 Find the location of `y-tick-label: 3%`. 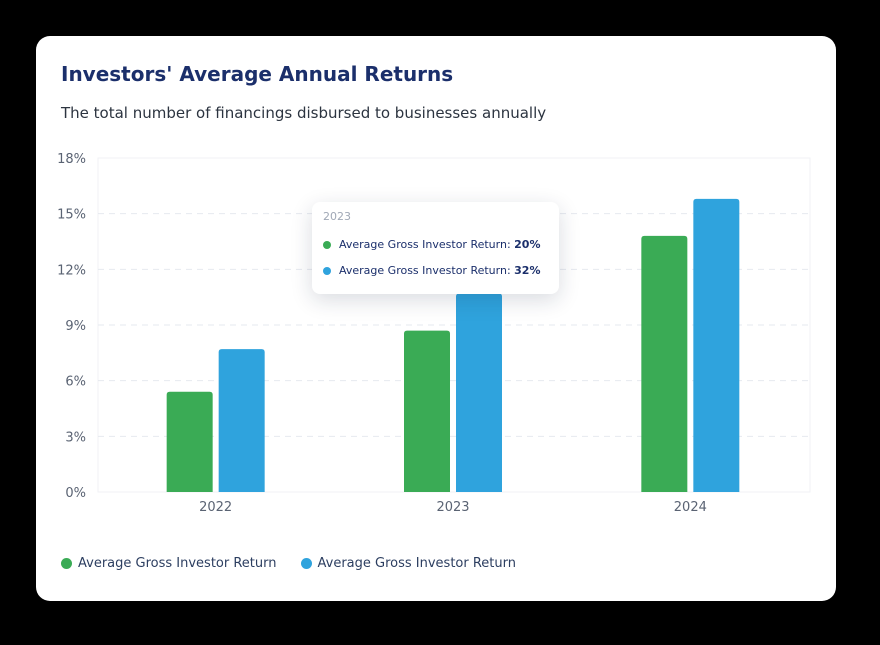

y-tick-label: 3% is located at coordinates (75, 437).